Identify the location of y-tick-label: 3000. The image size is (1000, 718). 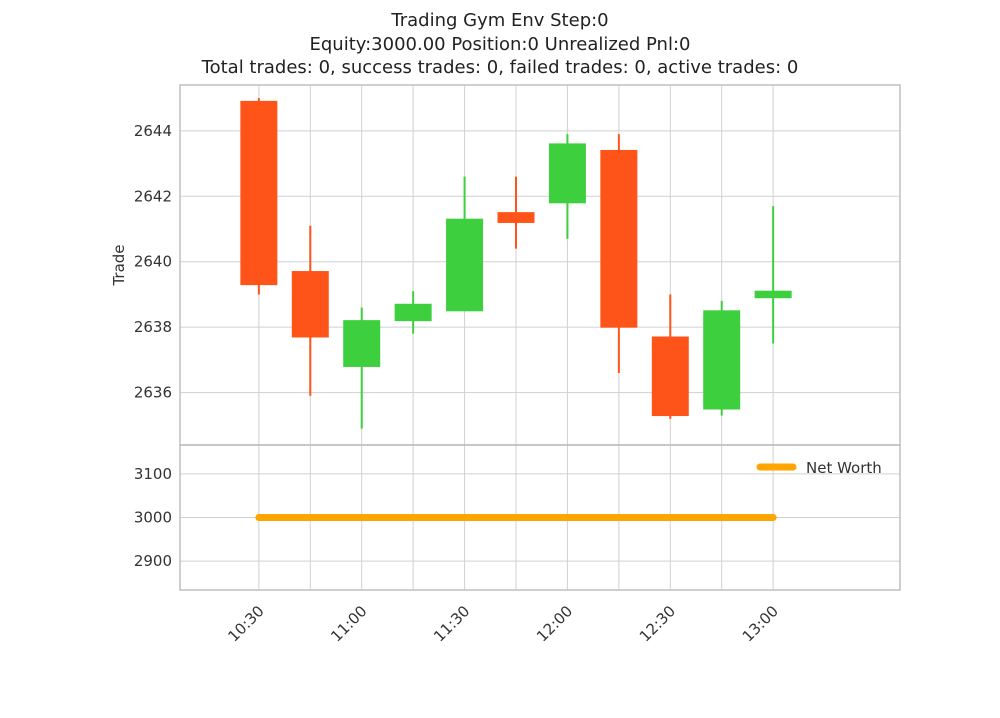
(153, 518).